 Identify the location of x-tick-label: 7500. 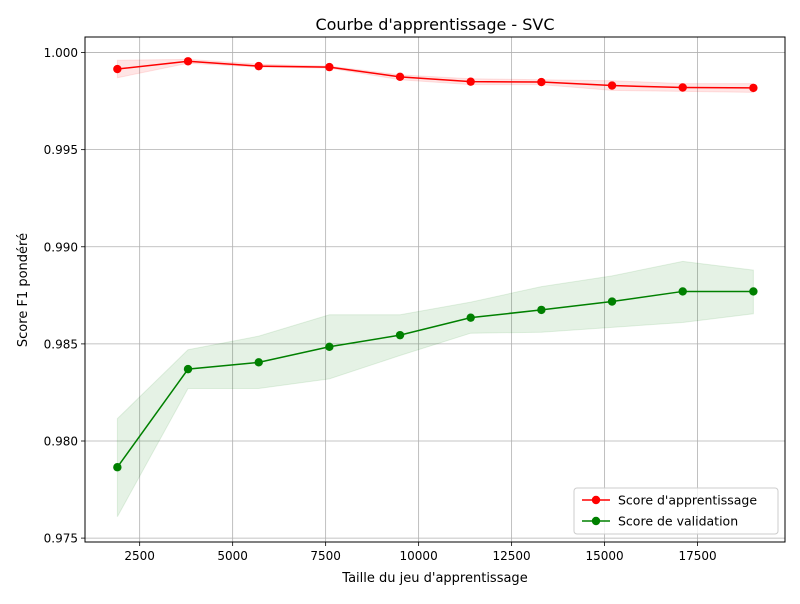
(325, 556).